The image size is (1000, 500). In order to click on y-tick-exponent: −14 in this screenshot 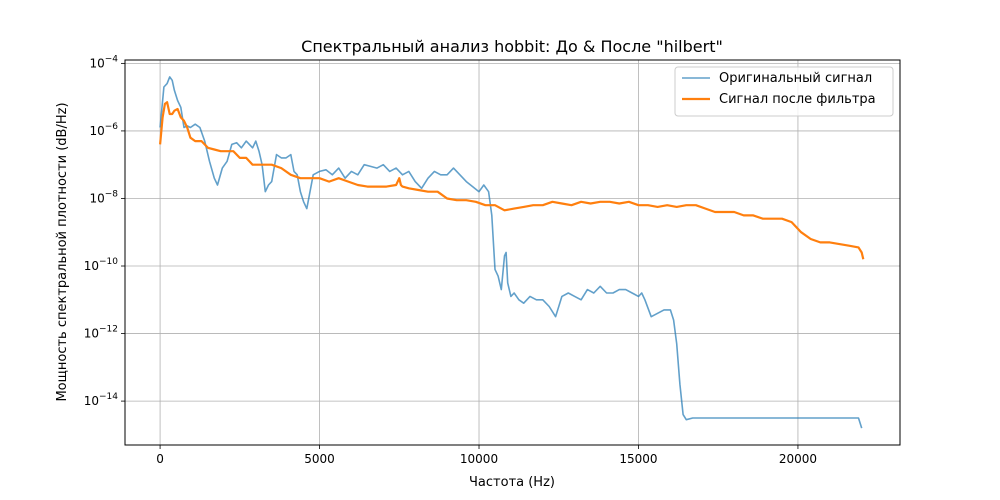, I will do `click(108, 397)`.